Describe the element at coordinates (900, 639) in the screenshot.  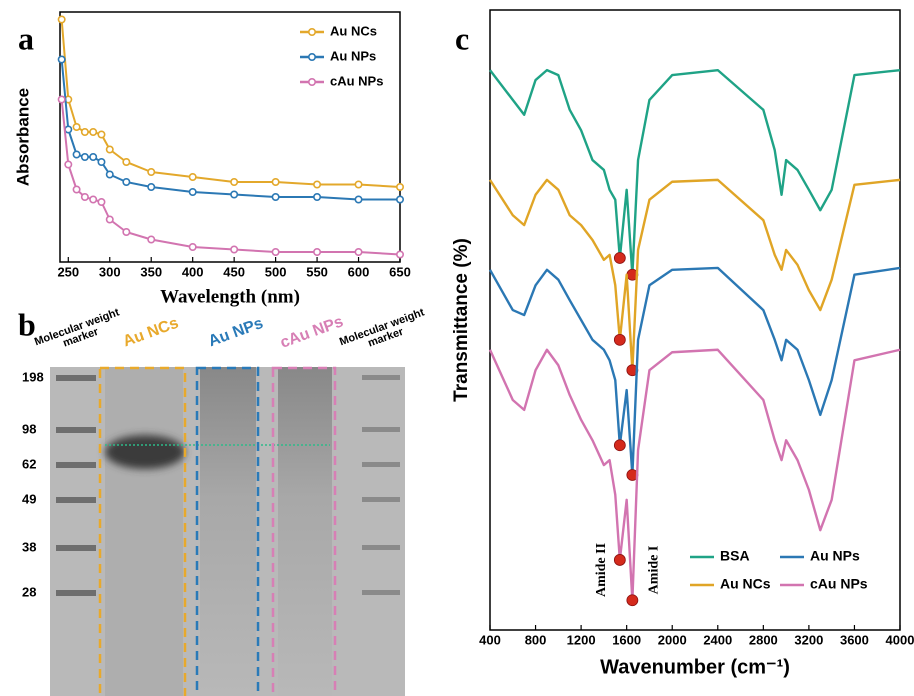
I see `x-tick-label: 4000` at that location.